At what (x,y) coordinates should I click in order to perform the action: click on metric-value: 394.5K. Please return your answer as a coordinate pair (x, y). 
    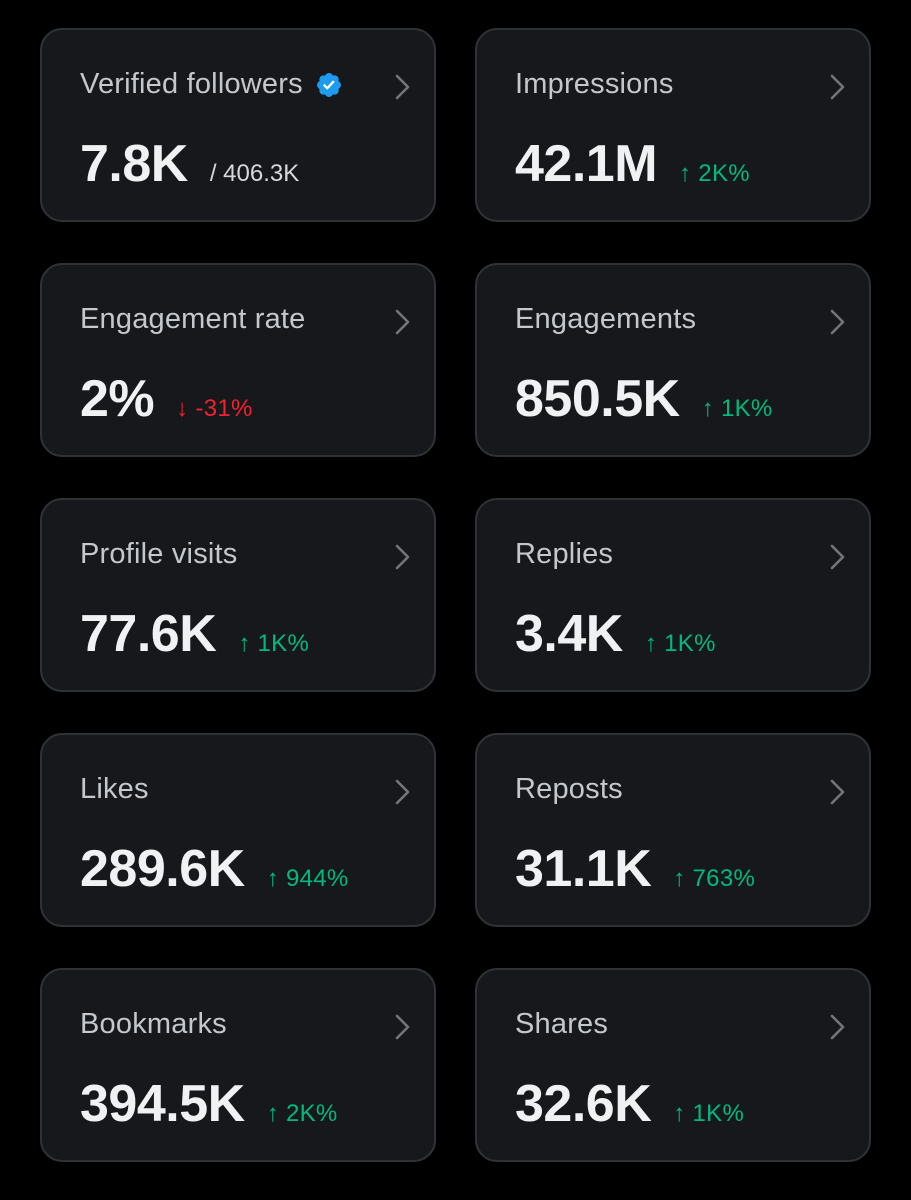
    Looking at the image, I should click on (162, 1104).